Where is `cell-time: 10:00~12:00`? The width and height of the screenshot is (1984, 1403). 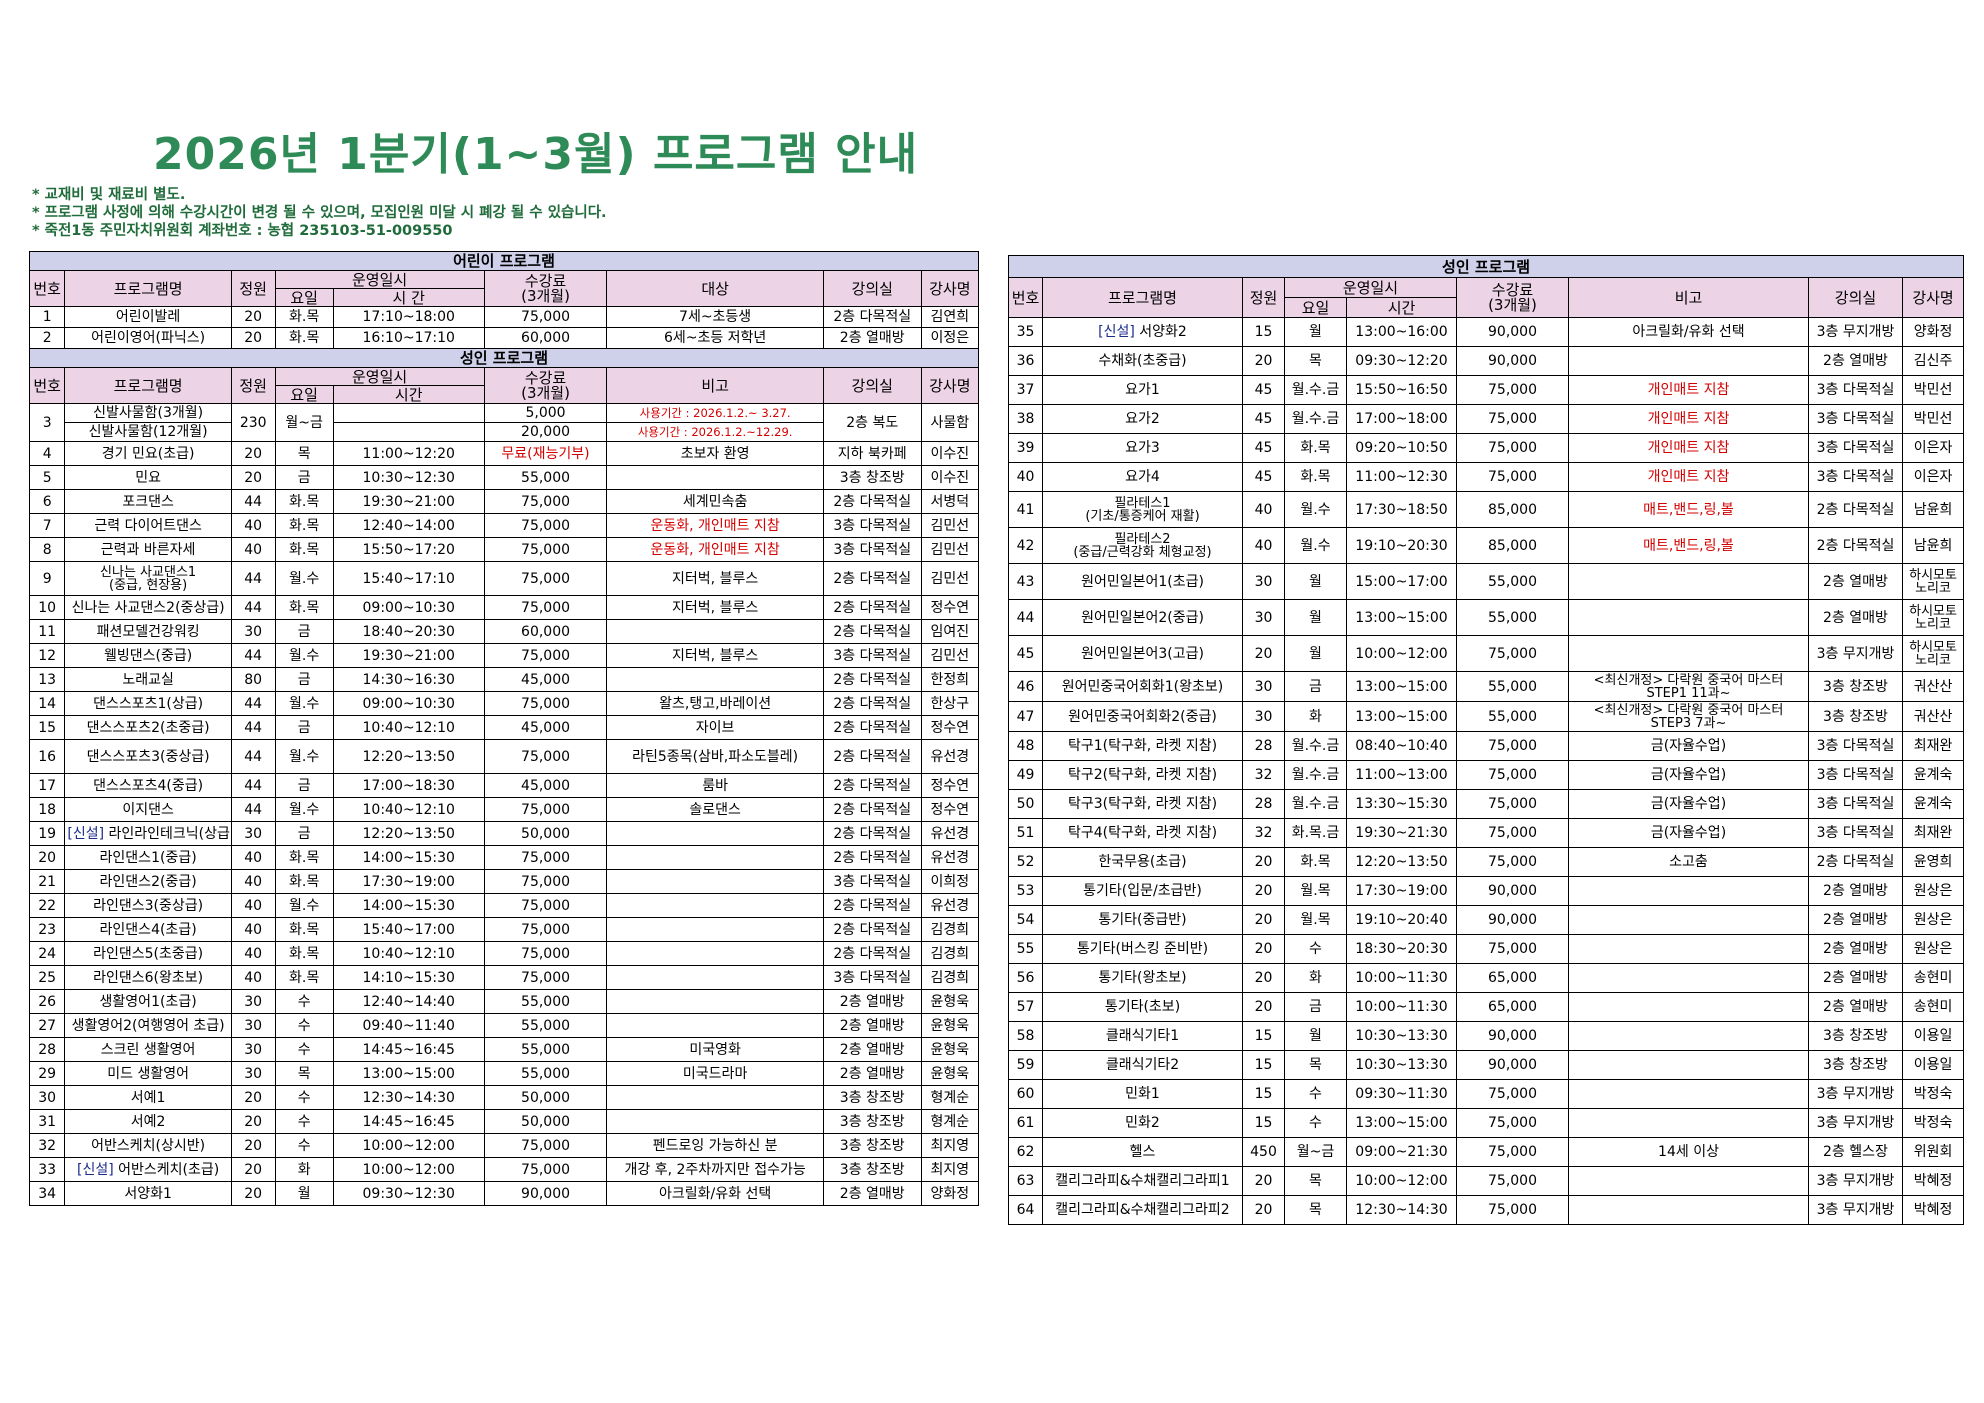
cell-time: 10:00~12:00 is located at coordinates (1401, 653).